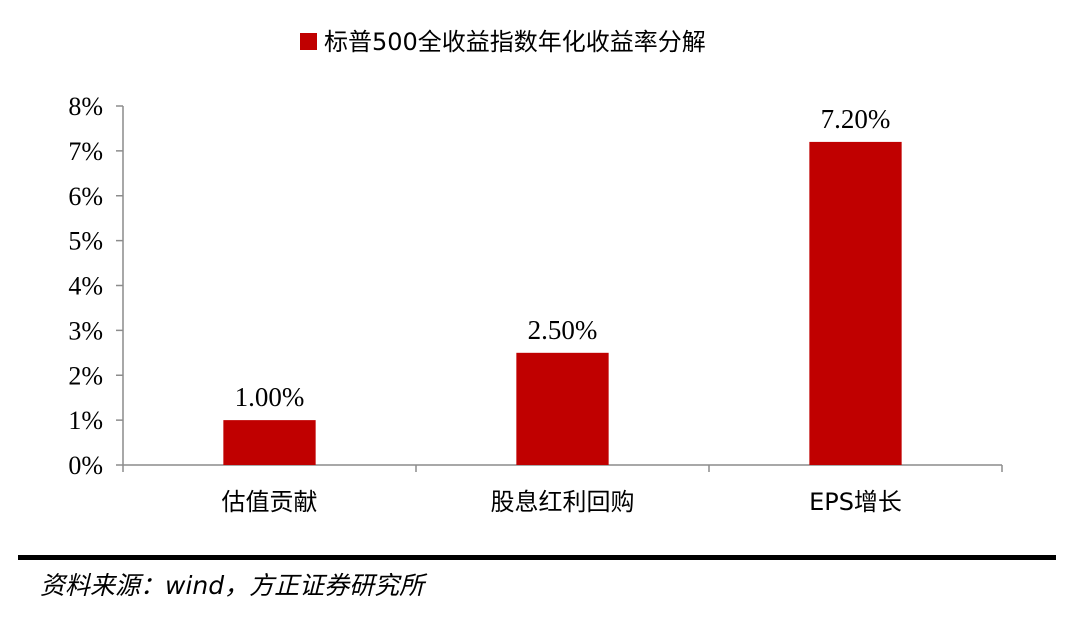 The width and height of the screenshot is (1080, 617). Describe the element at coordinates (562, 468) in the screenshot. I see `x-axis` at that location.